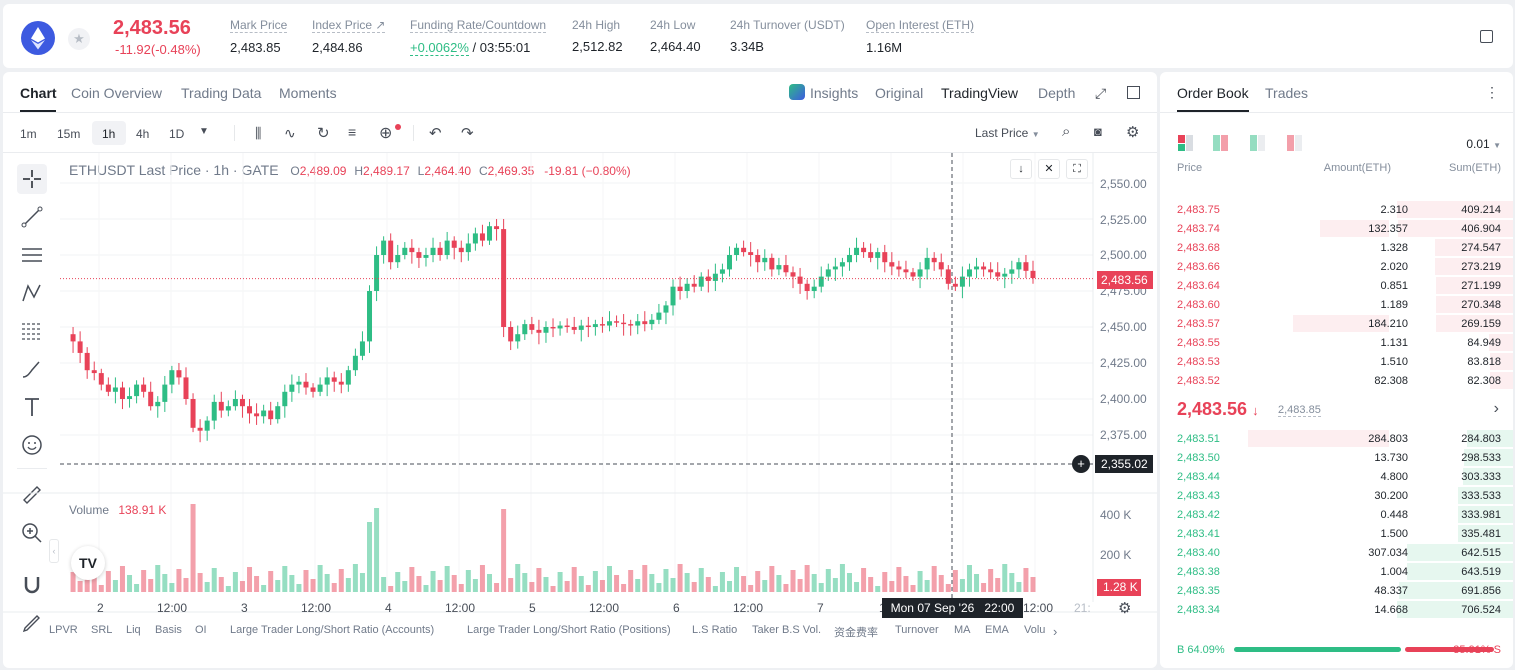 Image resolution: width=1515 pixels, height=670 pixels. I want to click on ask-row: 2,483.55 1.131 84.949, so click(1336, 342).